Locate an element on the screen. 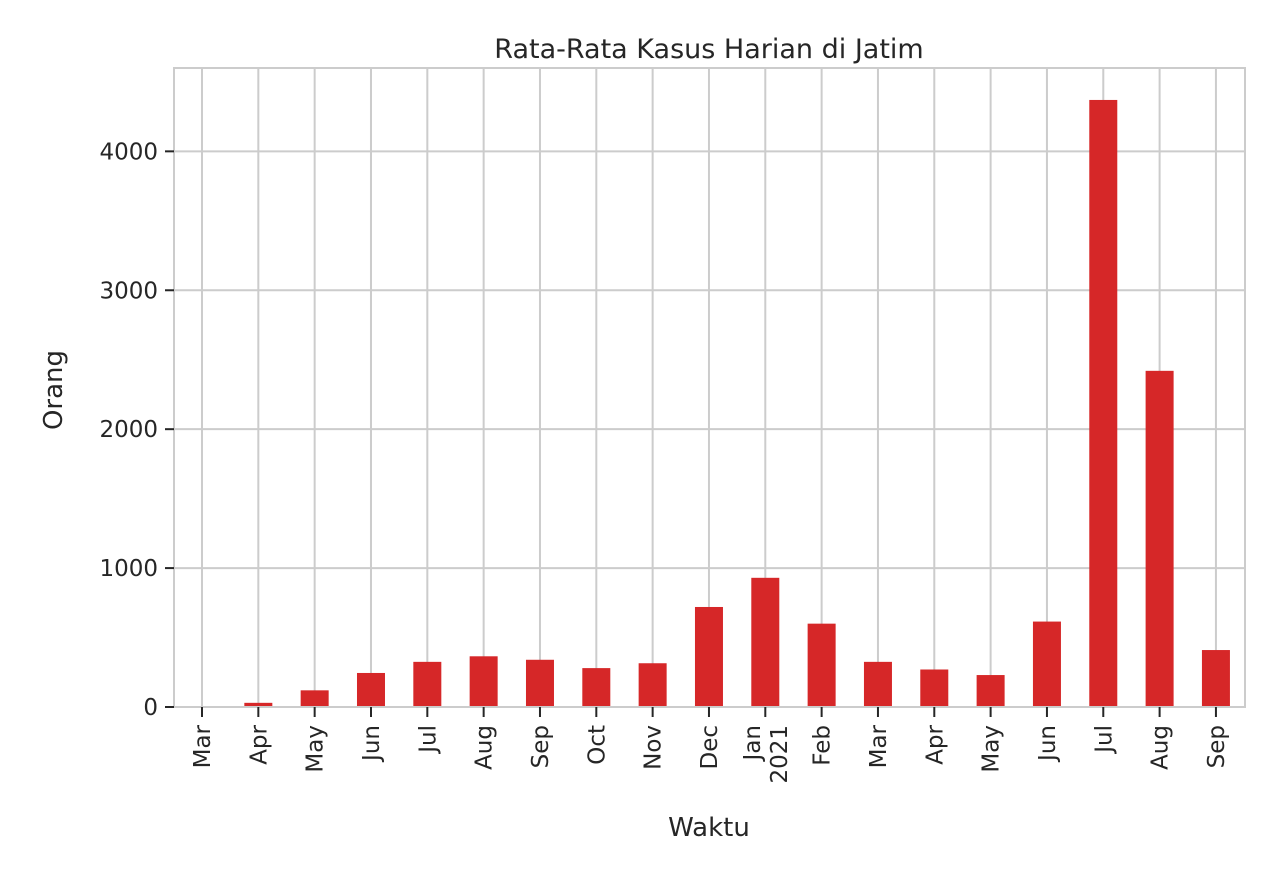  y-ticks: 0 1000 2000 3000 4000 is located at coordinates (136, 430).